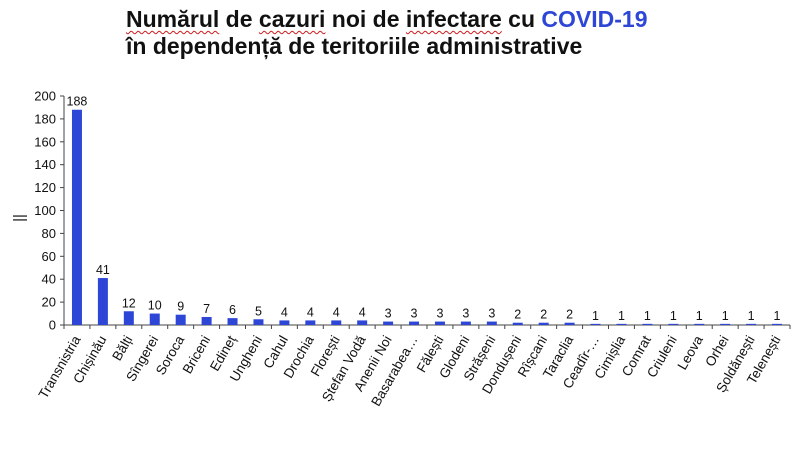 This screenshot has width=800, height=449. Describe the element at coordinates (77, 102) in the screenshot. I see `value-label: 188` at that location.